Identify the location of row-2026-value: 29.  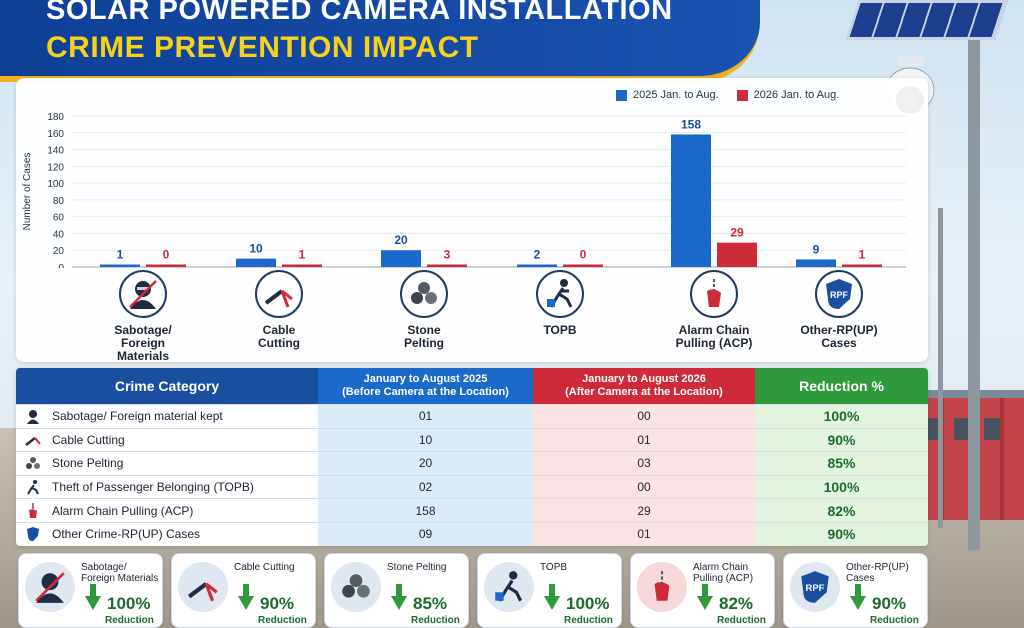
(644, 510).